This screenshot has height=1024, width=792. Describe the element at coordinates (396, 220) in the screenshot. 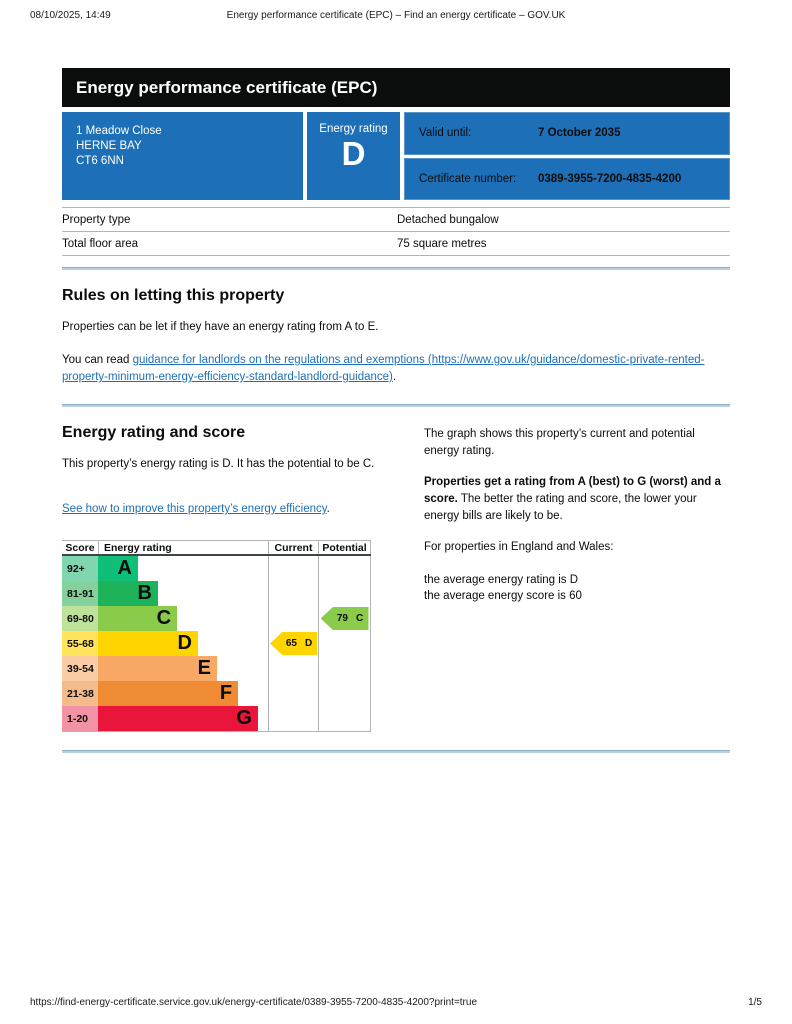

I see `table-row: Property type Detached bungalow` at that location.